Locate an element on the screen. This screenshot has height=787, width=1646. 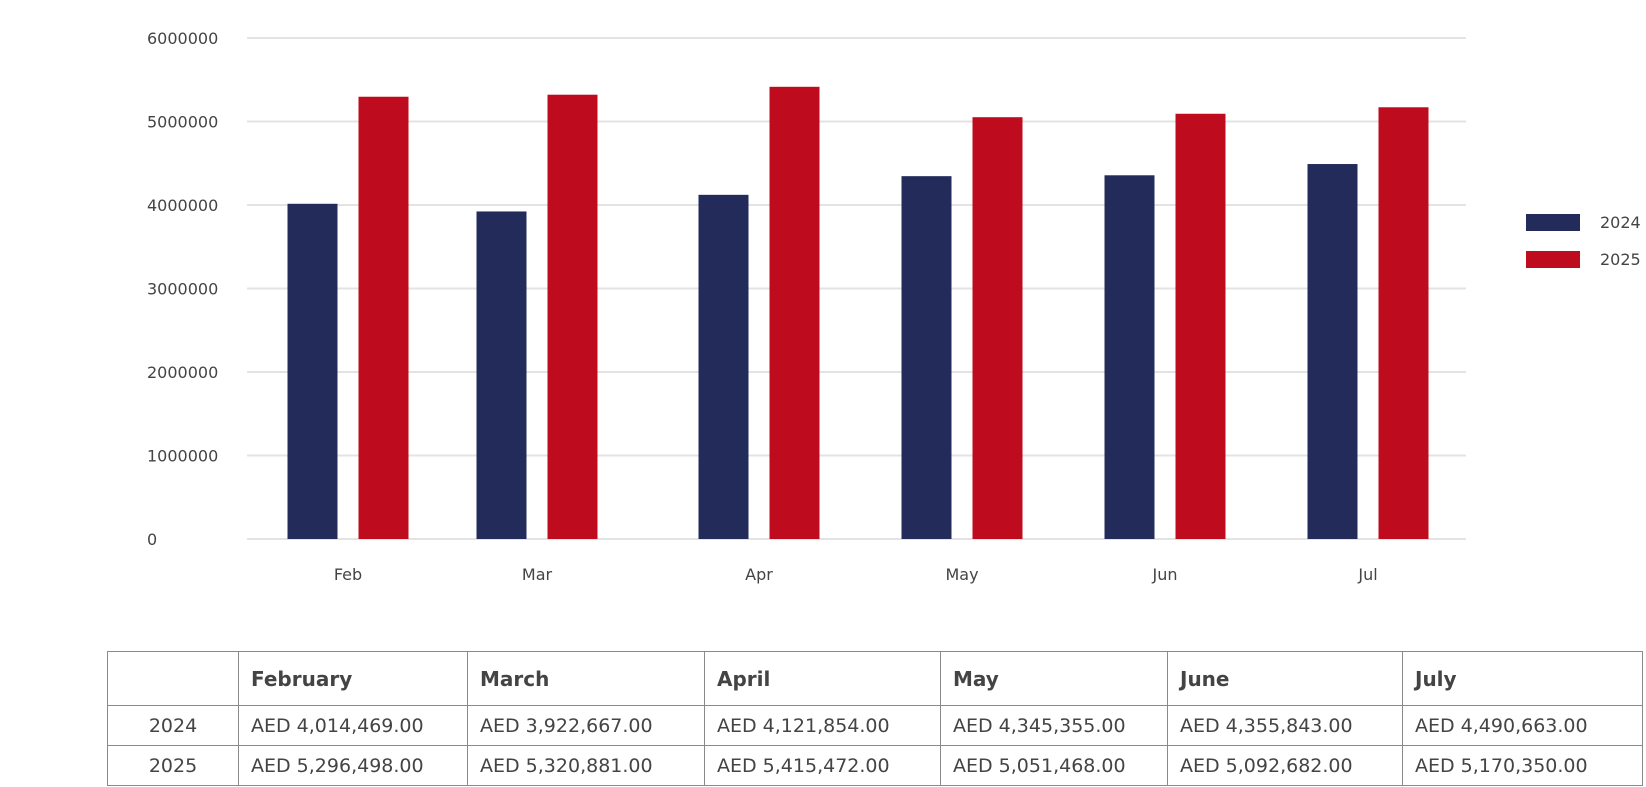
legend-label: 2025 is located at coordinates (1620, 259).